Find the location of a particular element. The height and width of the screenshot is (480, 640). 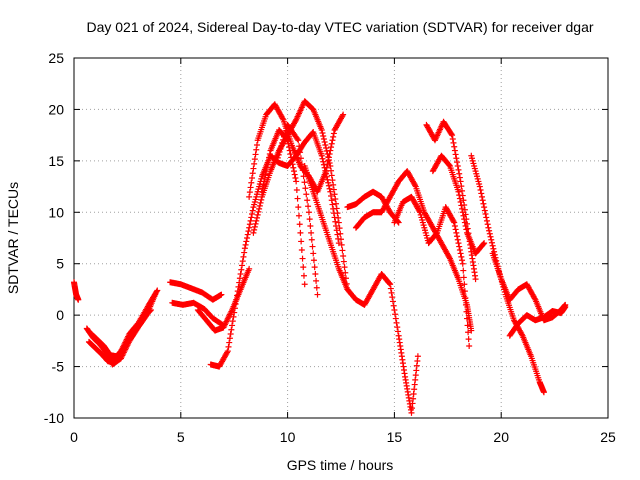

x-tick-label: 25 is located at coordinates (608, 437).